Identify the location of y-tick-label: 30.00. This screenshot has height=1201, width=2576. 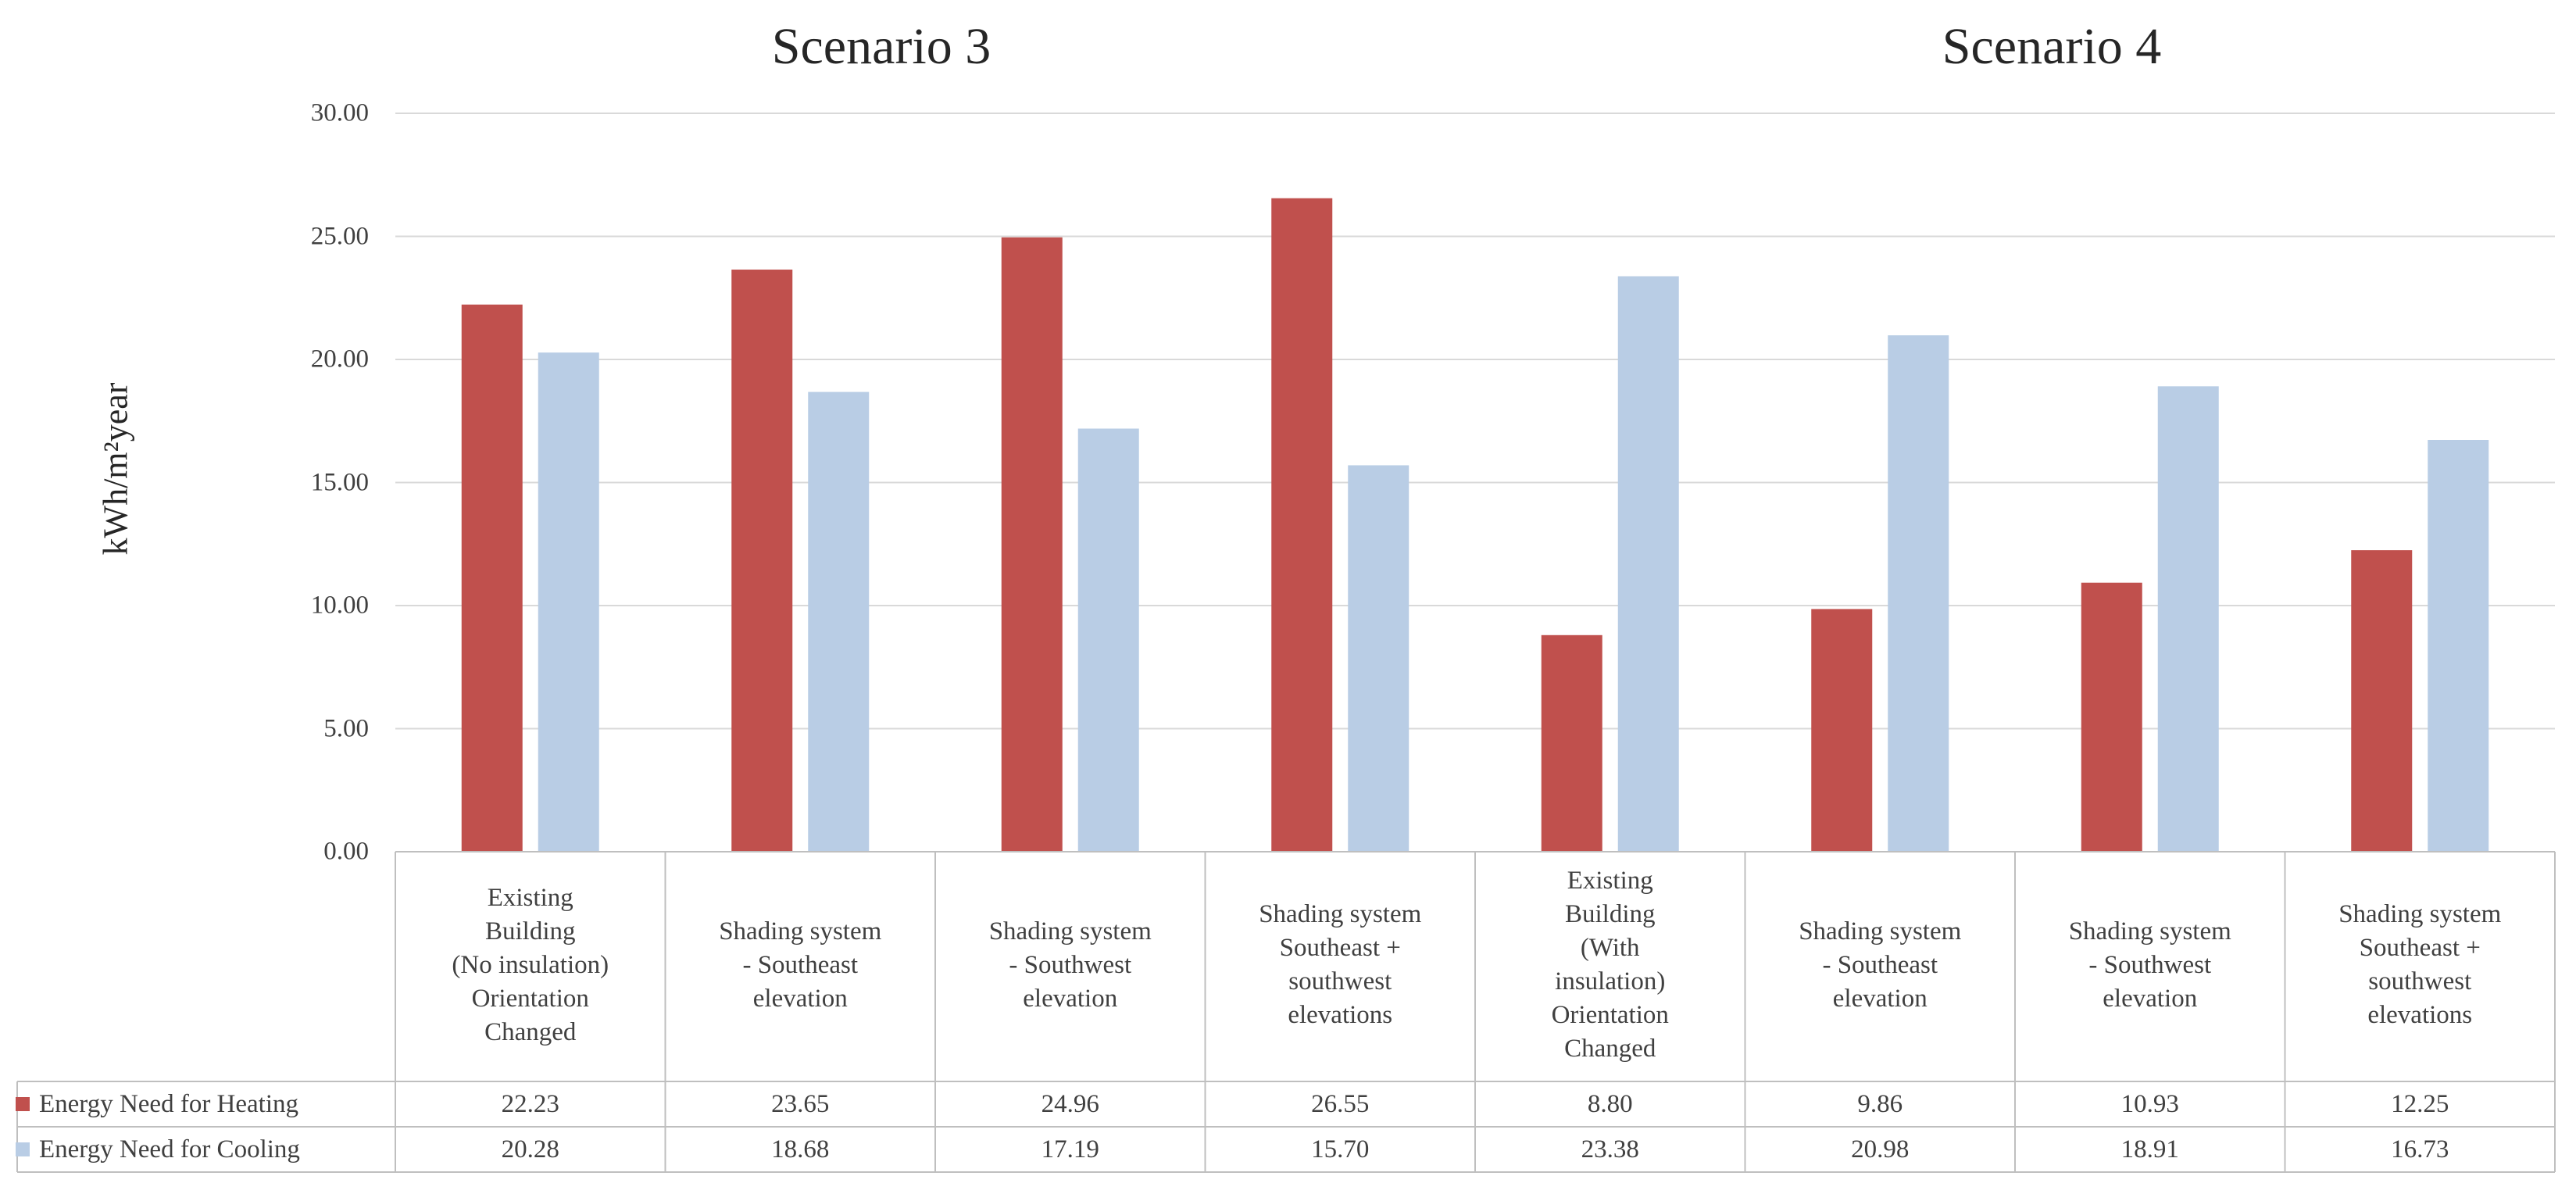
(340, 112).